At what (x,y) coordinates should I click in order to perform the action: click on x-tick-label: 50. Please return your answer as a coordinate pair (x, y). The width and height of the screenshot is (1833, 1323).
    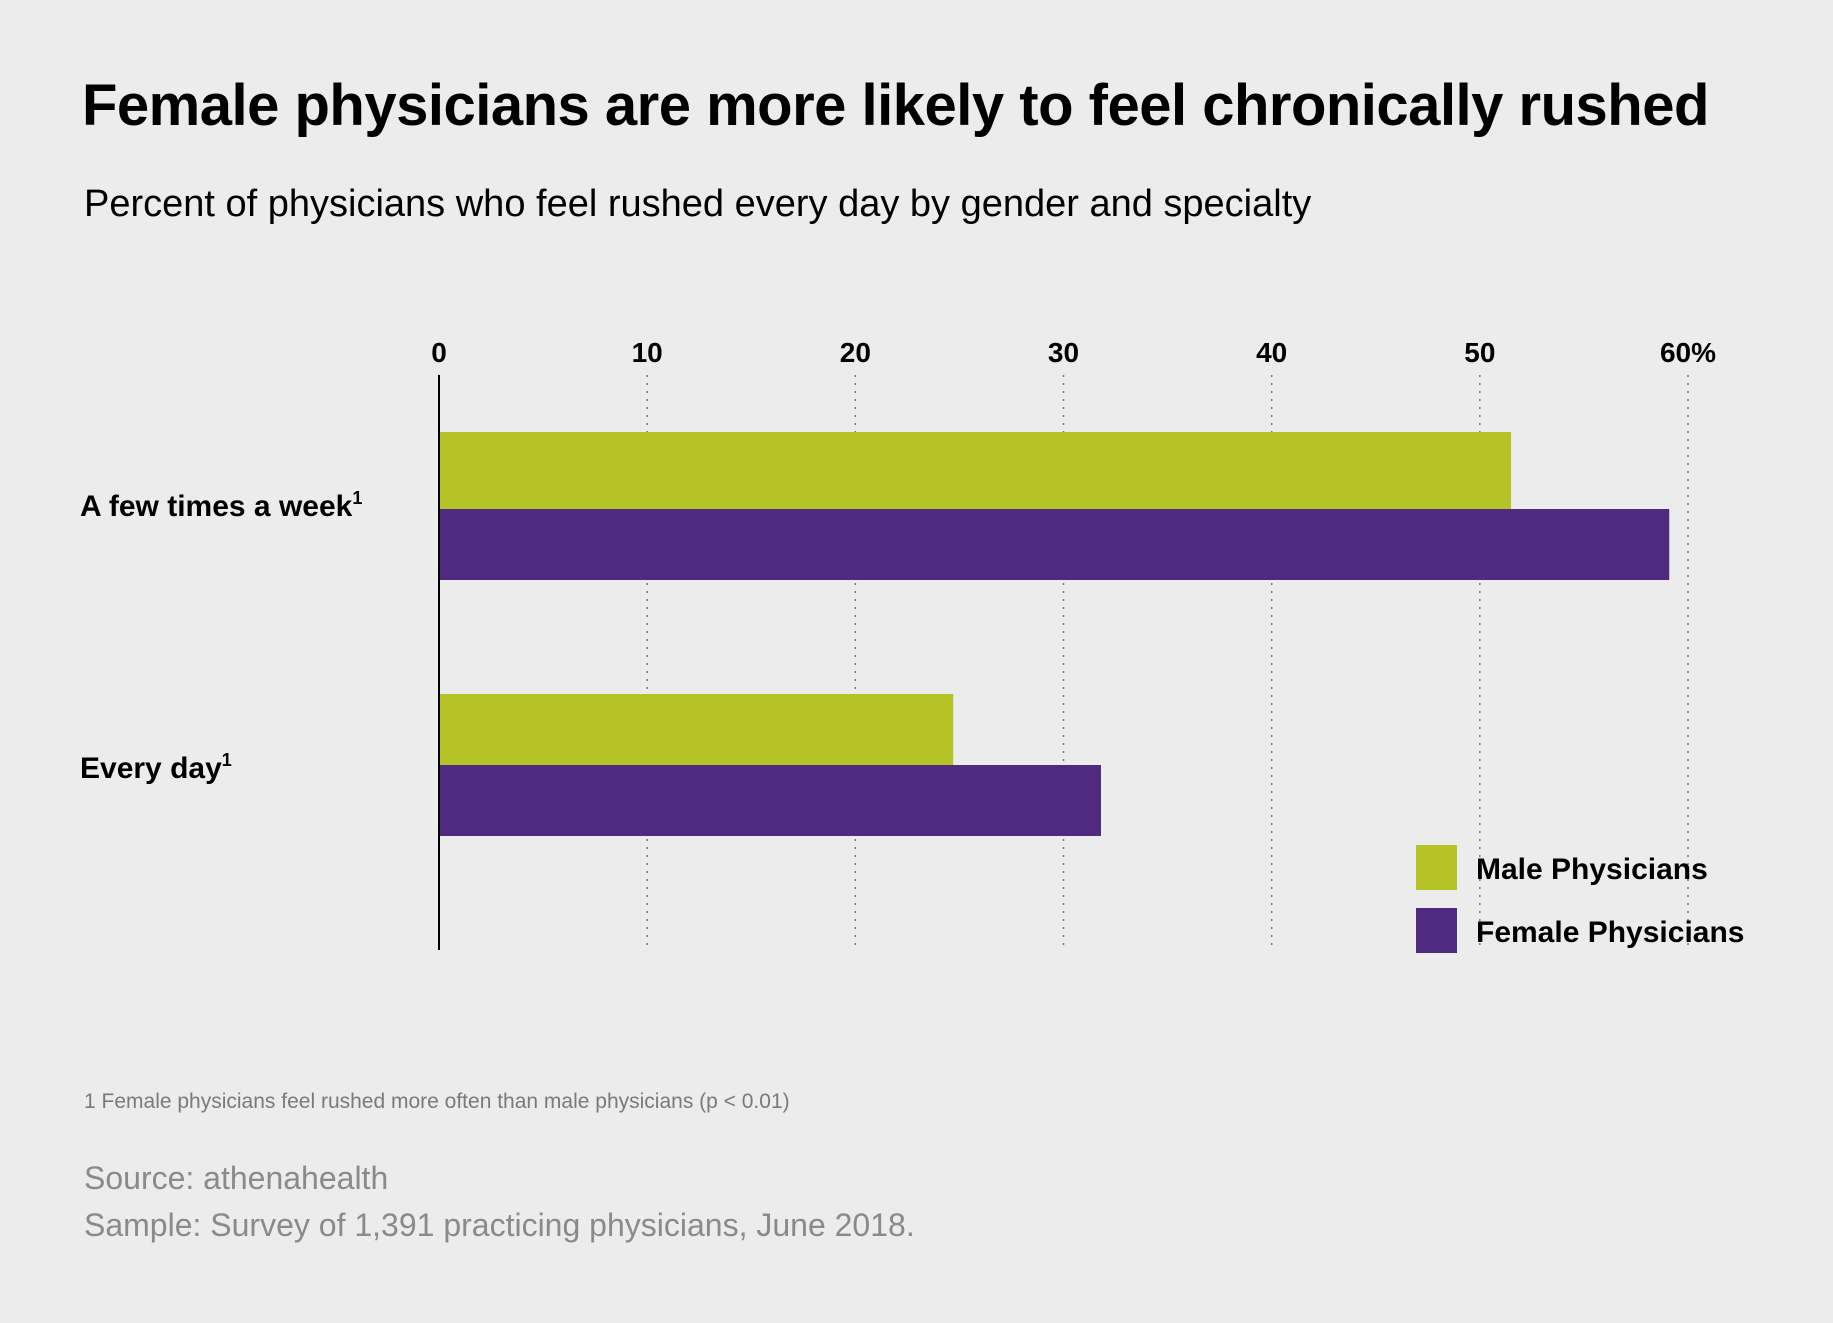
    Looking at the image, I should click on (1479, 352).